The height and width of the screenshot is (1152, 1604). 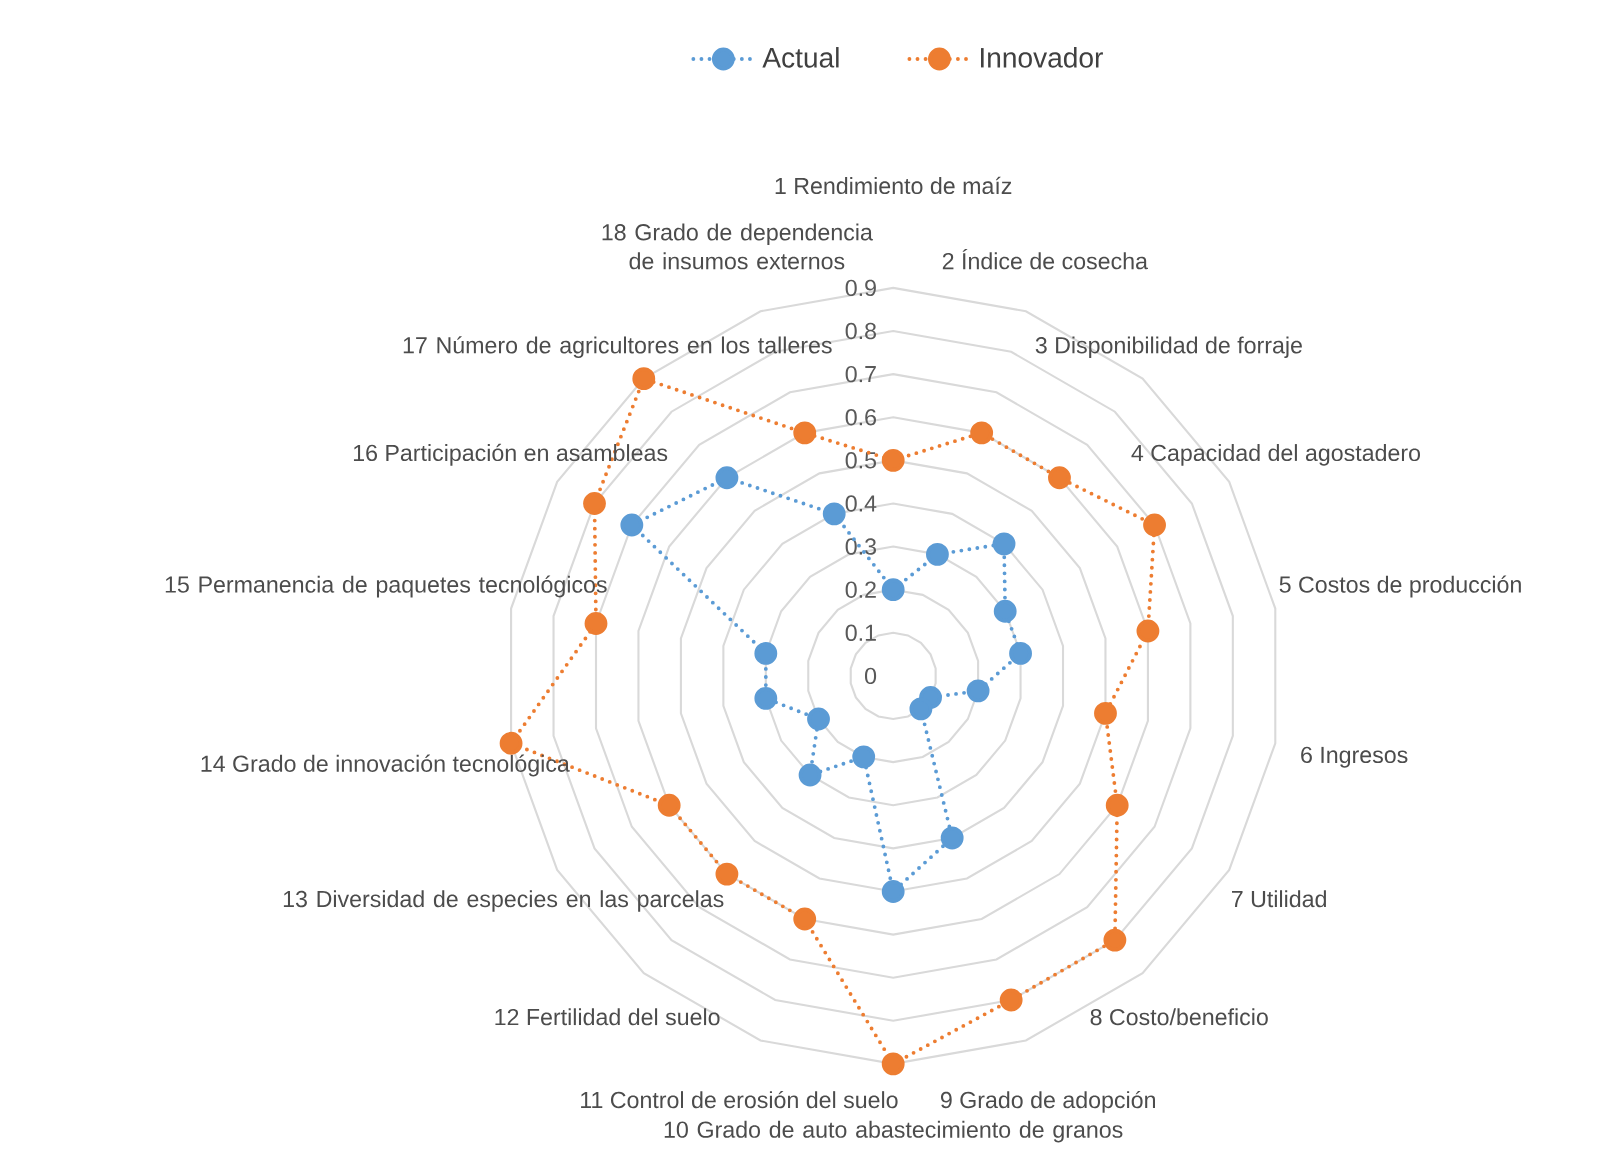 What do you see at coordinates (510, 454) in the screenshot?
I see `spoke-label: 16 Participación en asambleas` at bounding box center [510, 454].